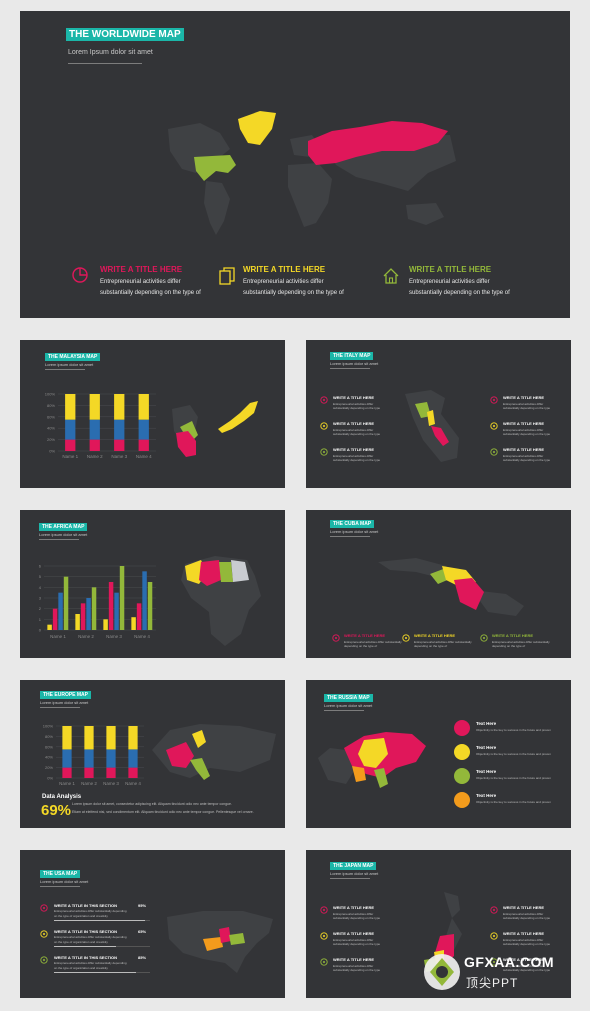 The width and height of the screenshot is (590, 1011). I want to click on watermark-cn: 顶尖PPT, so click(492, 983).